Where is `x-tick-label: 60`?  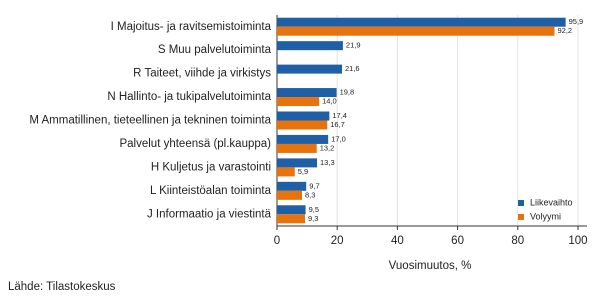 x-tick-label: 60 is located at coordinates (457, 241).